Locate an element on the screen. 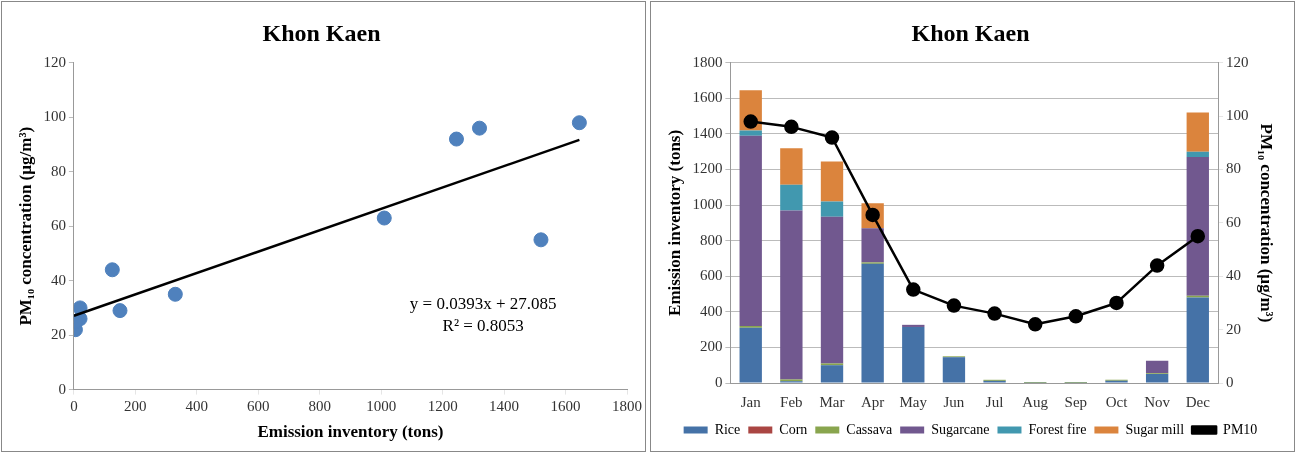 This screenshot has height=453, width=1299. y-tick-label: 400 is located at coordinates (711, 310).